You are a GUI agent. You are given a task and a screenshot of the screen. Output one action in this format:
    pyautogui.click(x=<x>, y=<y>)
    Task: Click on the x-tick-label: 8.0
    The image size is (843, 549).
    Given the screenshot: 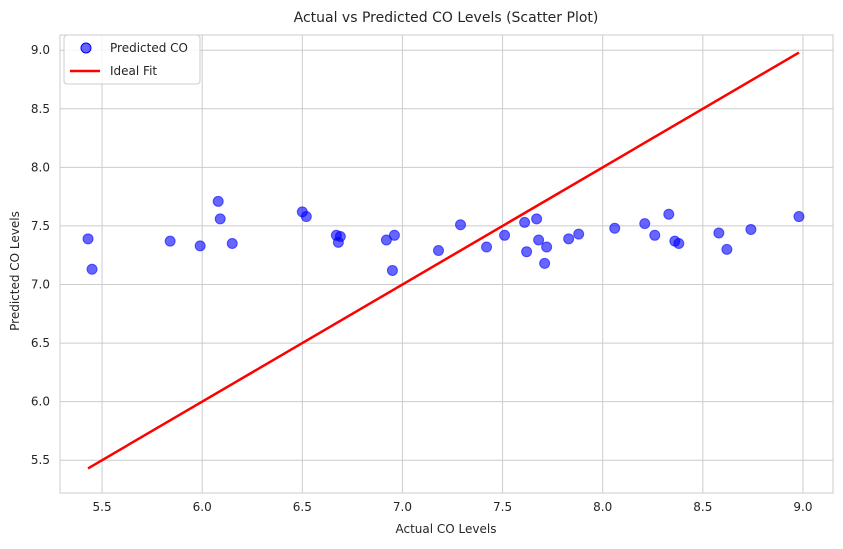 What is the action you would take?
    pyautogui.click(x=602, y=507)
    